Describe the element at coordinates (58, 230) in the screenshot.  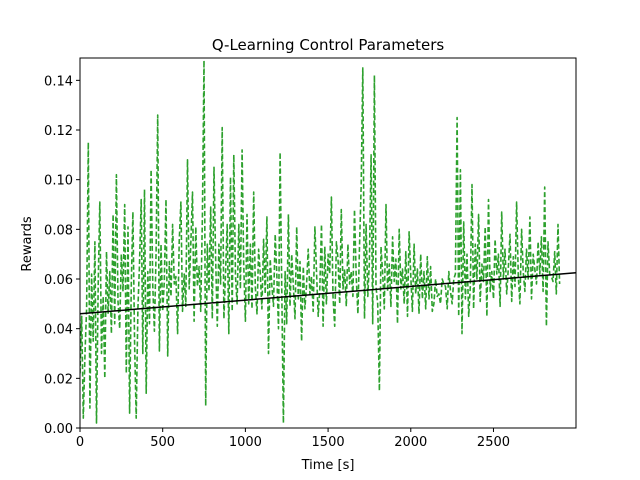
I see `y-tick-label: 0.08` at that location.